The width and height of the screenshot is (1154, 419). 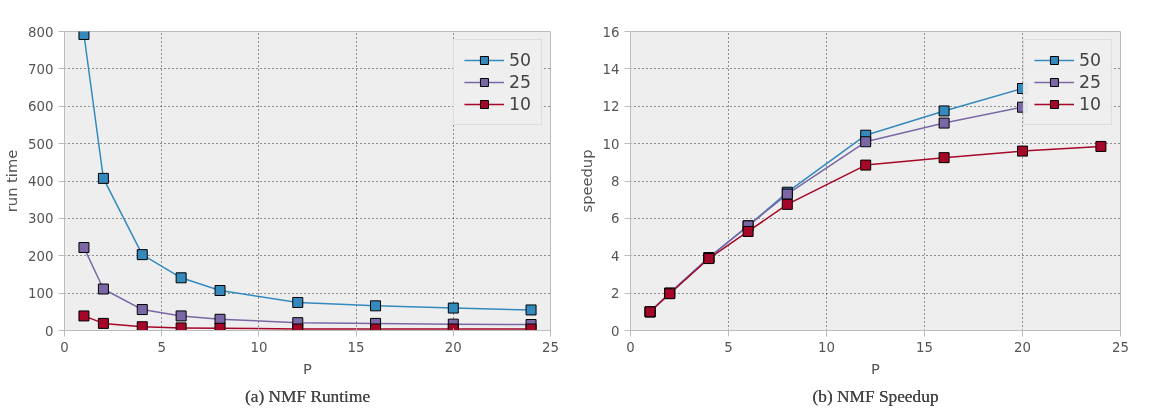 I want to click on y-tick-label: 300, so click(x=41, y=219).